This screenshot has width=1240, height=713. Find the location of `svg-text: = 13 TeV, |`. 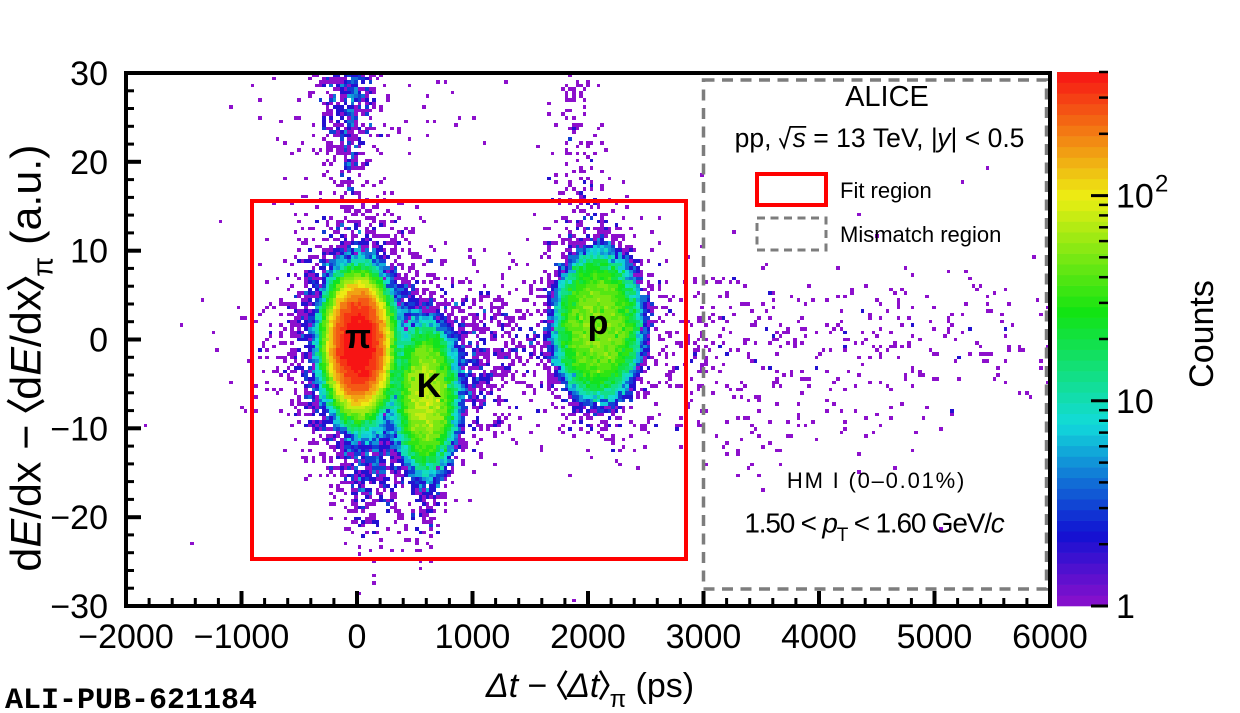

svg-text: = 13 TeV, | is located at coordinates (872, 138).